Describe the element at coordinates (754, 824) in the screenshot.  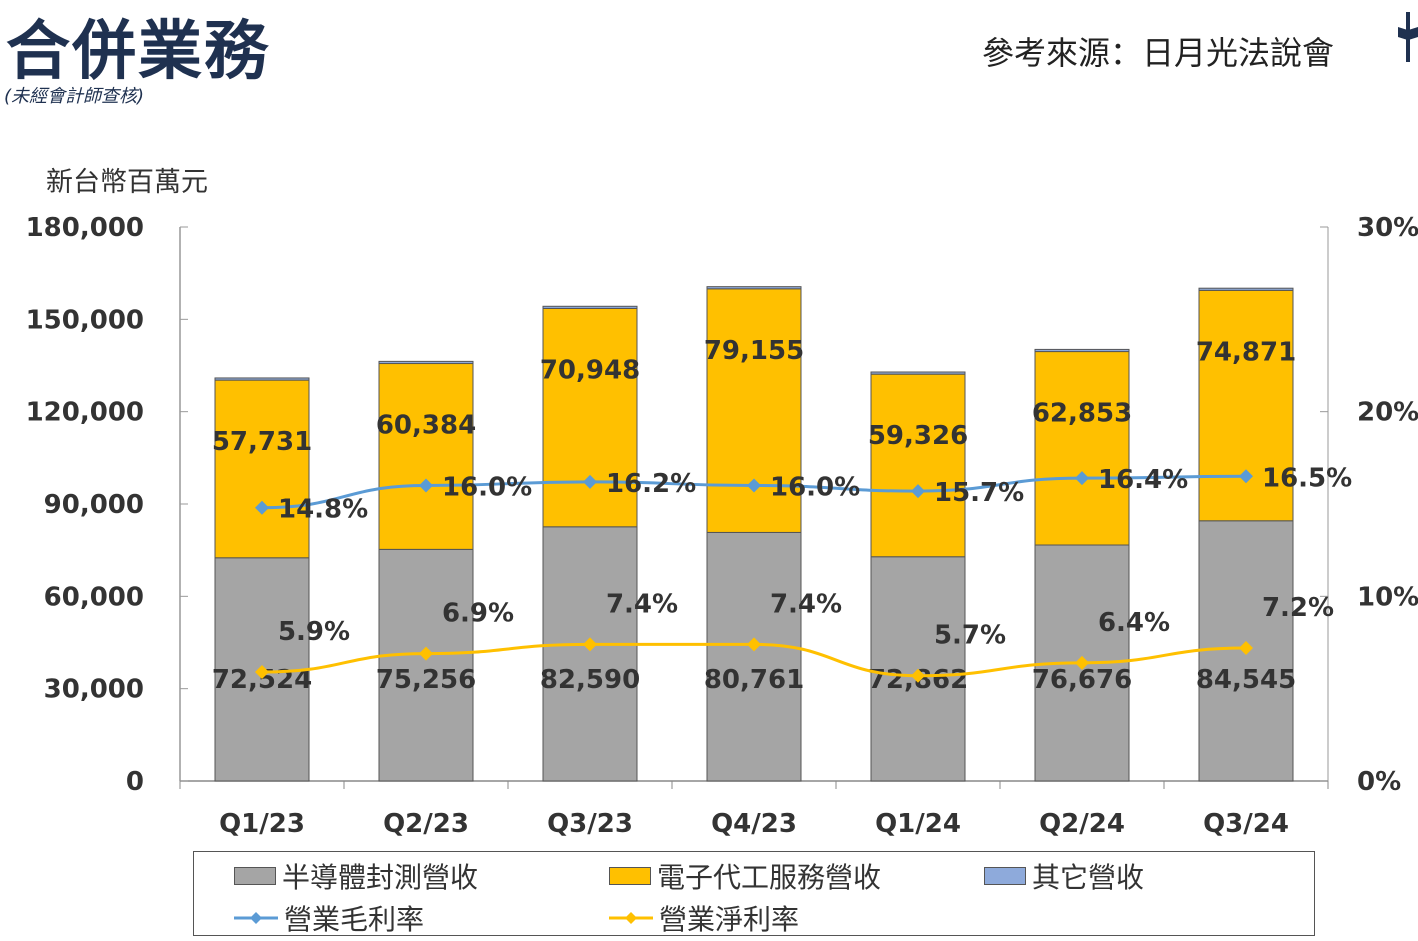
I see `x-tick-label: Q4/23` at that location.